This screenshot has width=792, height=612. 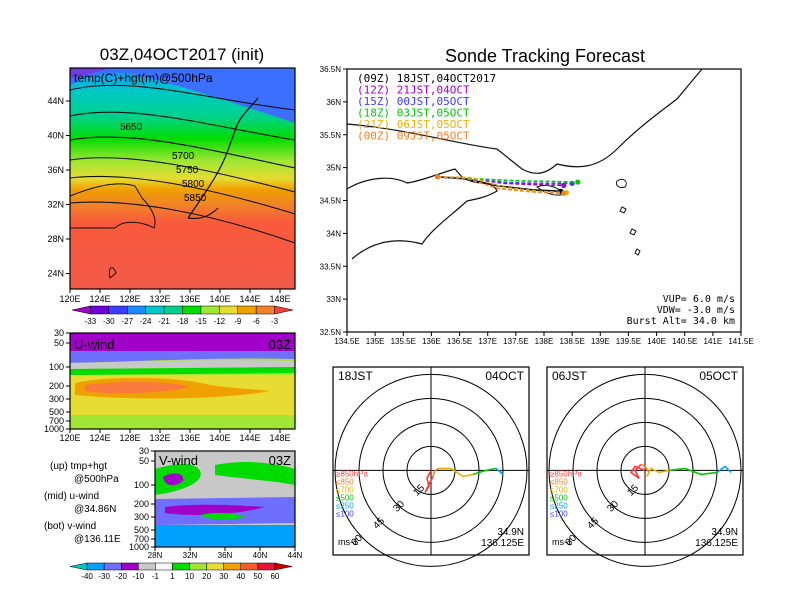 What do you see at coordinates (129, 438) in the screenshot?
I see `uwind-lon-label: 128E` at bounding box center [129, 438].